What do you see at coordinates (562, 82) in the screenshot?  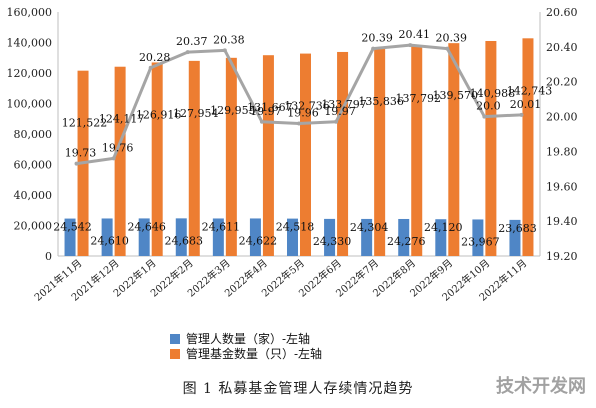 I see `right-tick-label: 20.20` at bounding box center [562, 82].